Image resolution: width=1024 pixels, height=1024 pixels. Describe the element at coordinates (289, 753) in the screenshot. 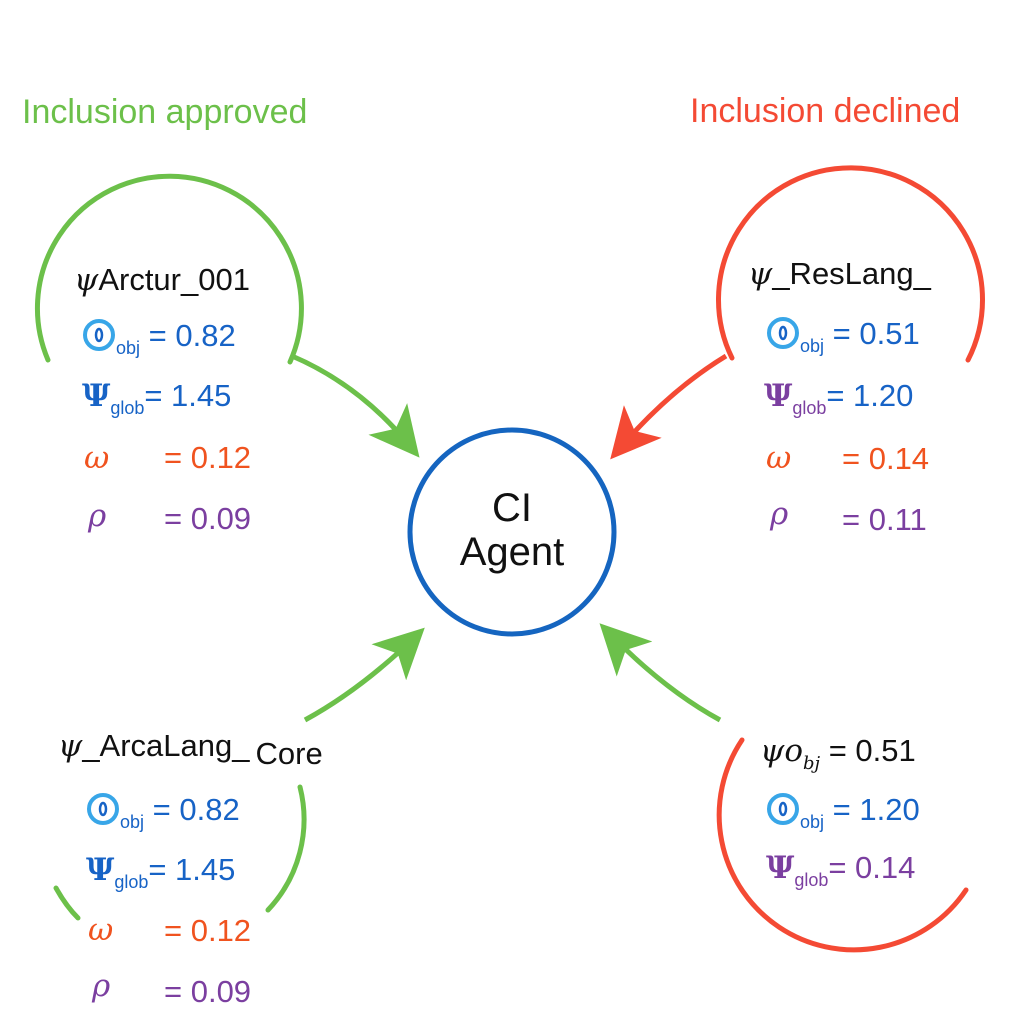

I see `node-title-tail: Core` at that location.